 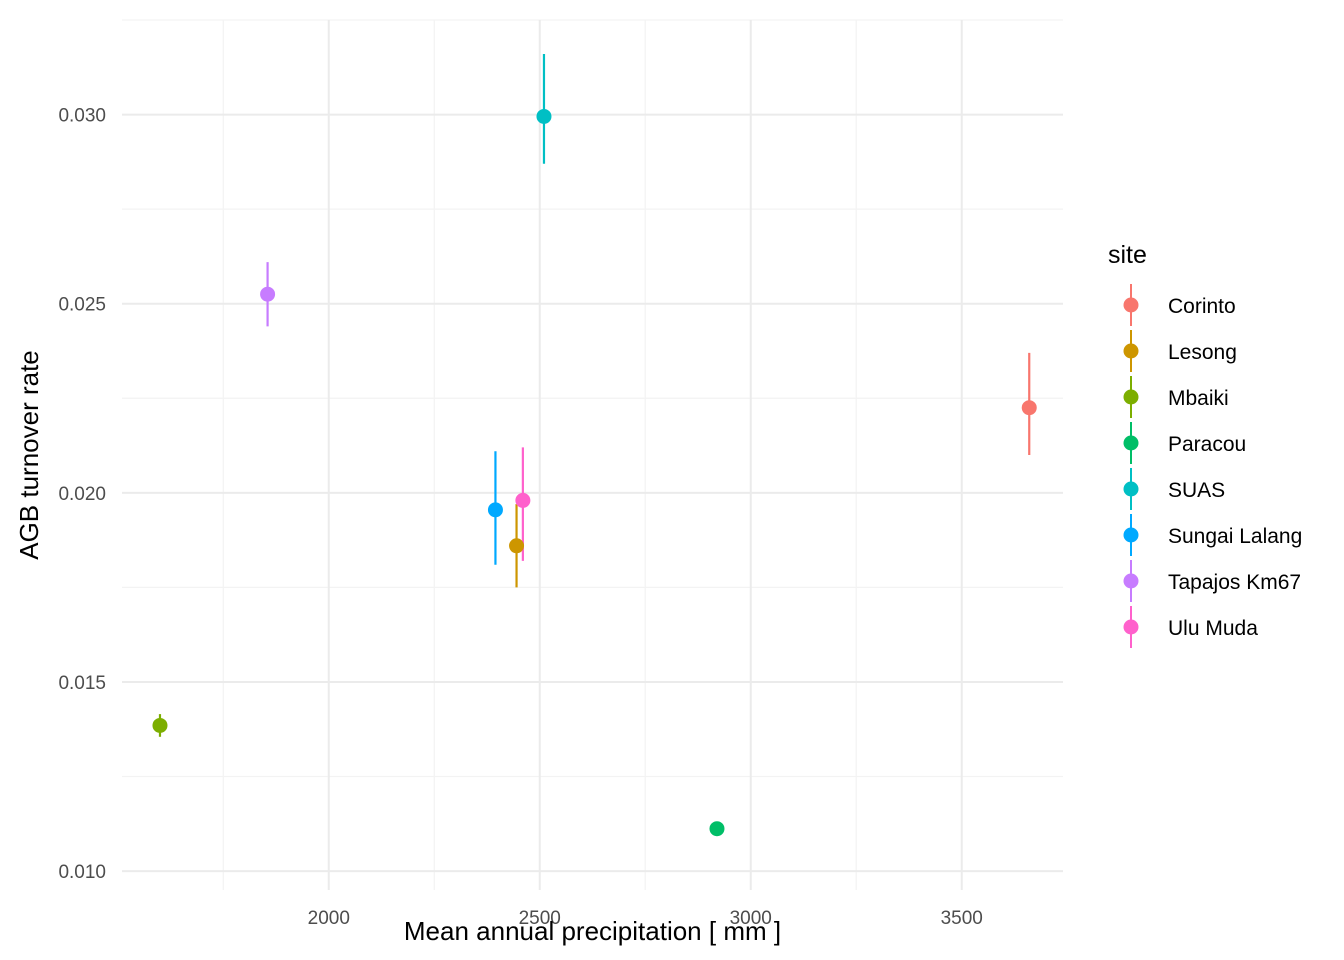 I want to click on legend-label: Paracou, so click(x=1207, y=444).